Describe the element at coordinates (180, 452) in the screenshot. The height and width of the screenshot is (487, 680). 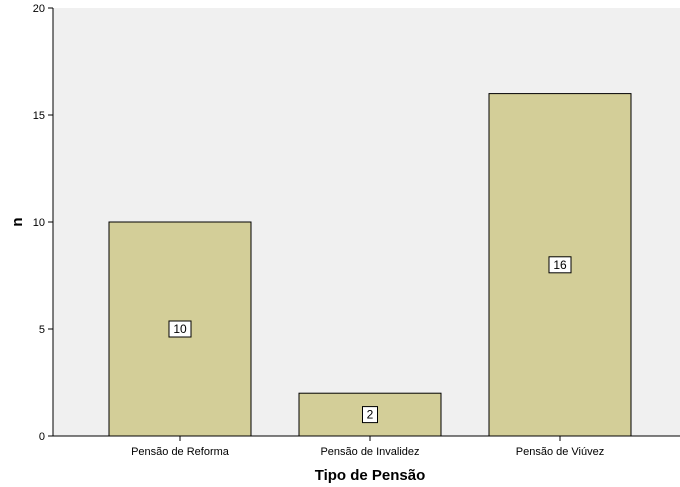
I see `x-tick-label: Pensão de Reforma` at that location.